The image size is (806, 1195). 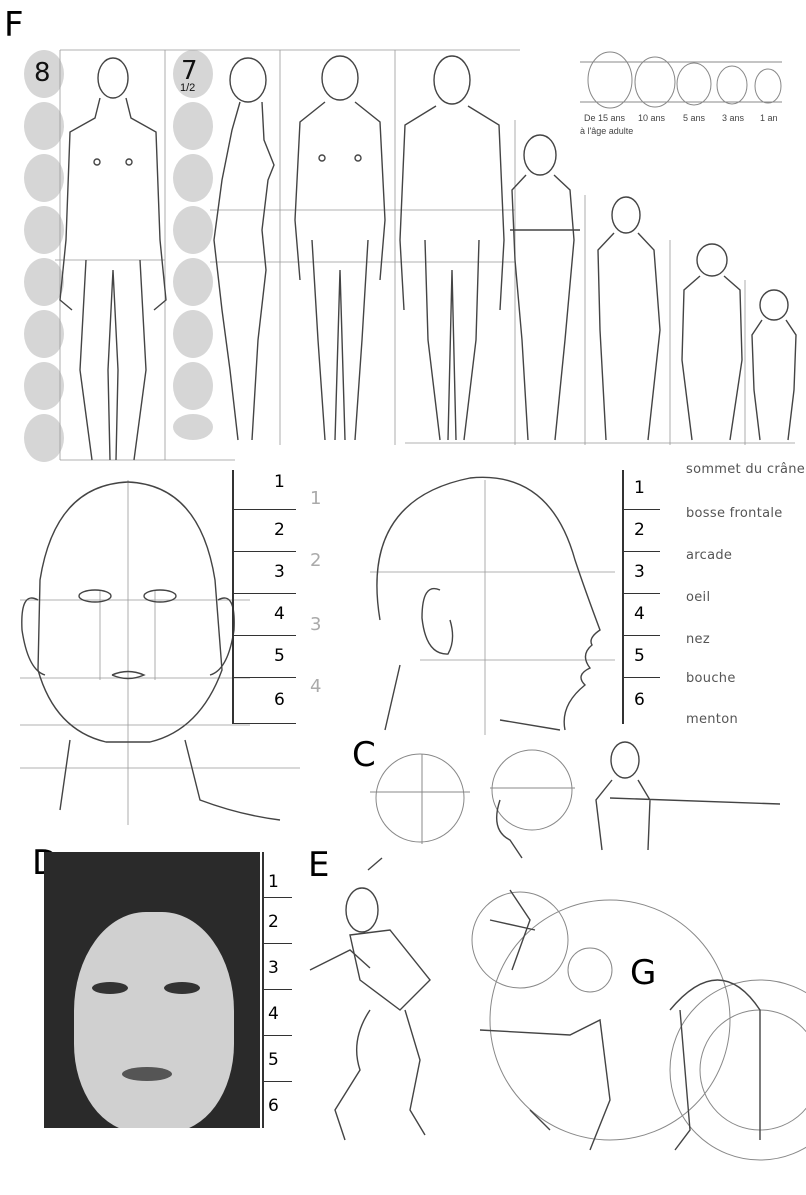 What do you see at coordinates (364, 755) in the screenshot?
I see `panel-letter-c: C` at bounding box center [364, 755].